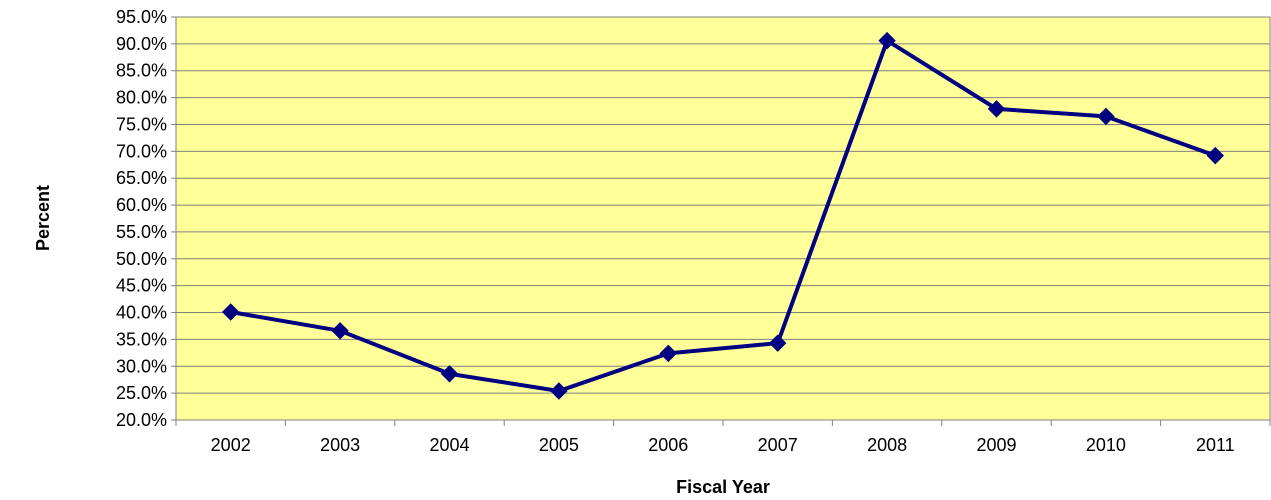  What do you see at coordinates (43, 218) in the screenshot?
I see `y-axis-title: Percent` at bounding box center [43, 218].